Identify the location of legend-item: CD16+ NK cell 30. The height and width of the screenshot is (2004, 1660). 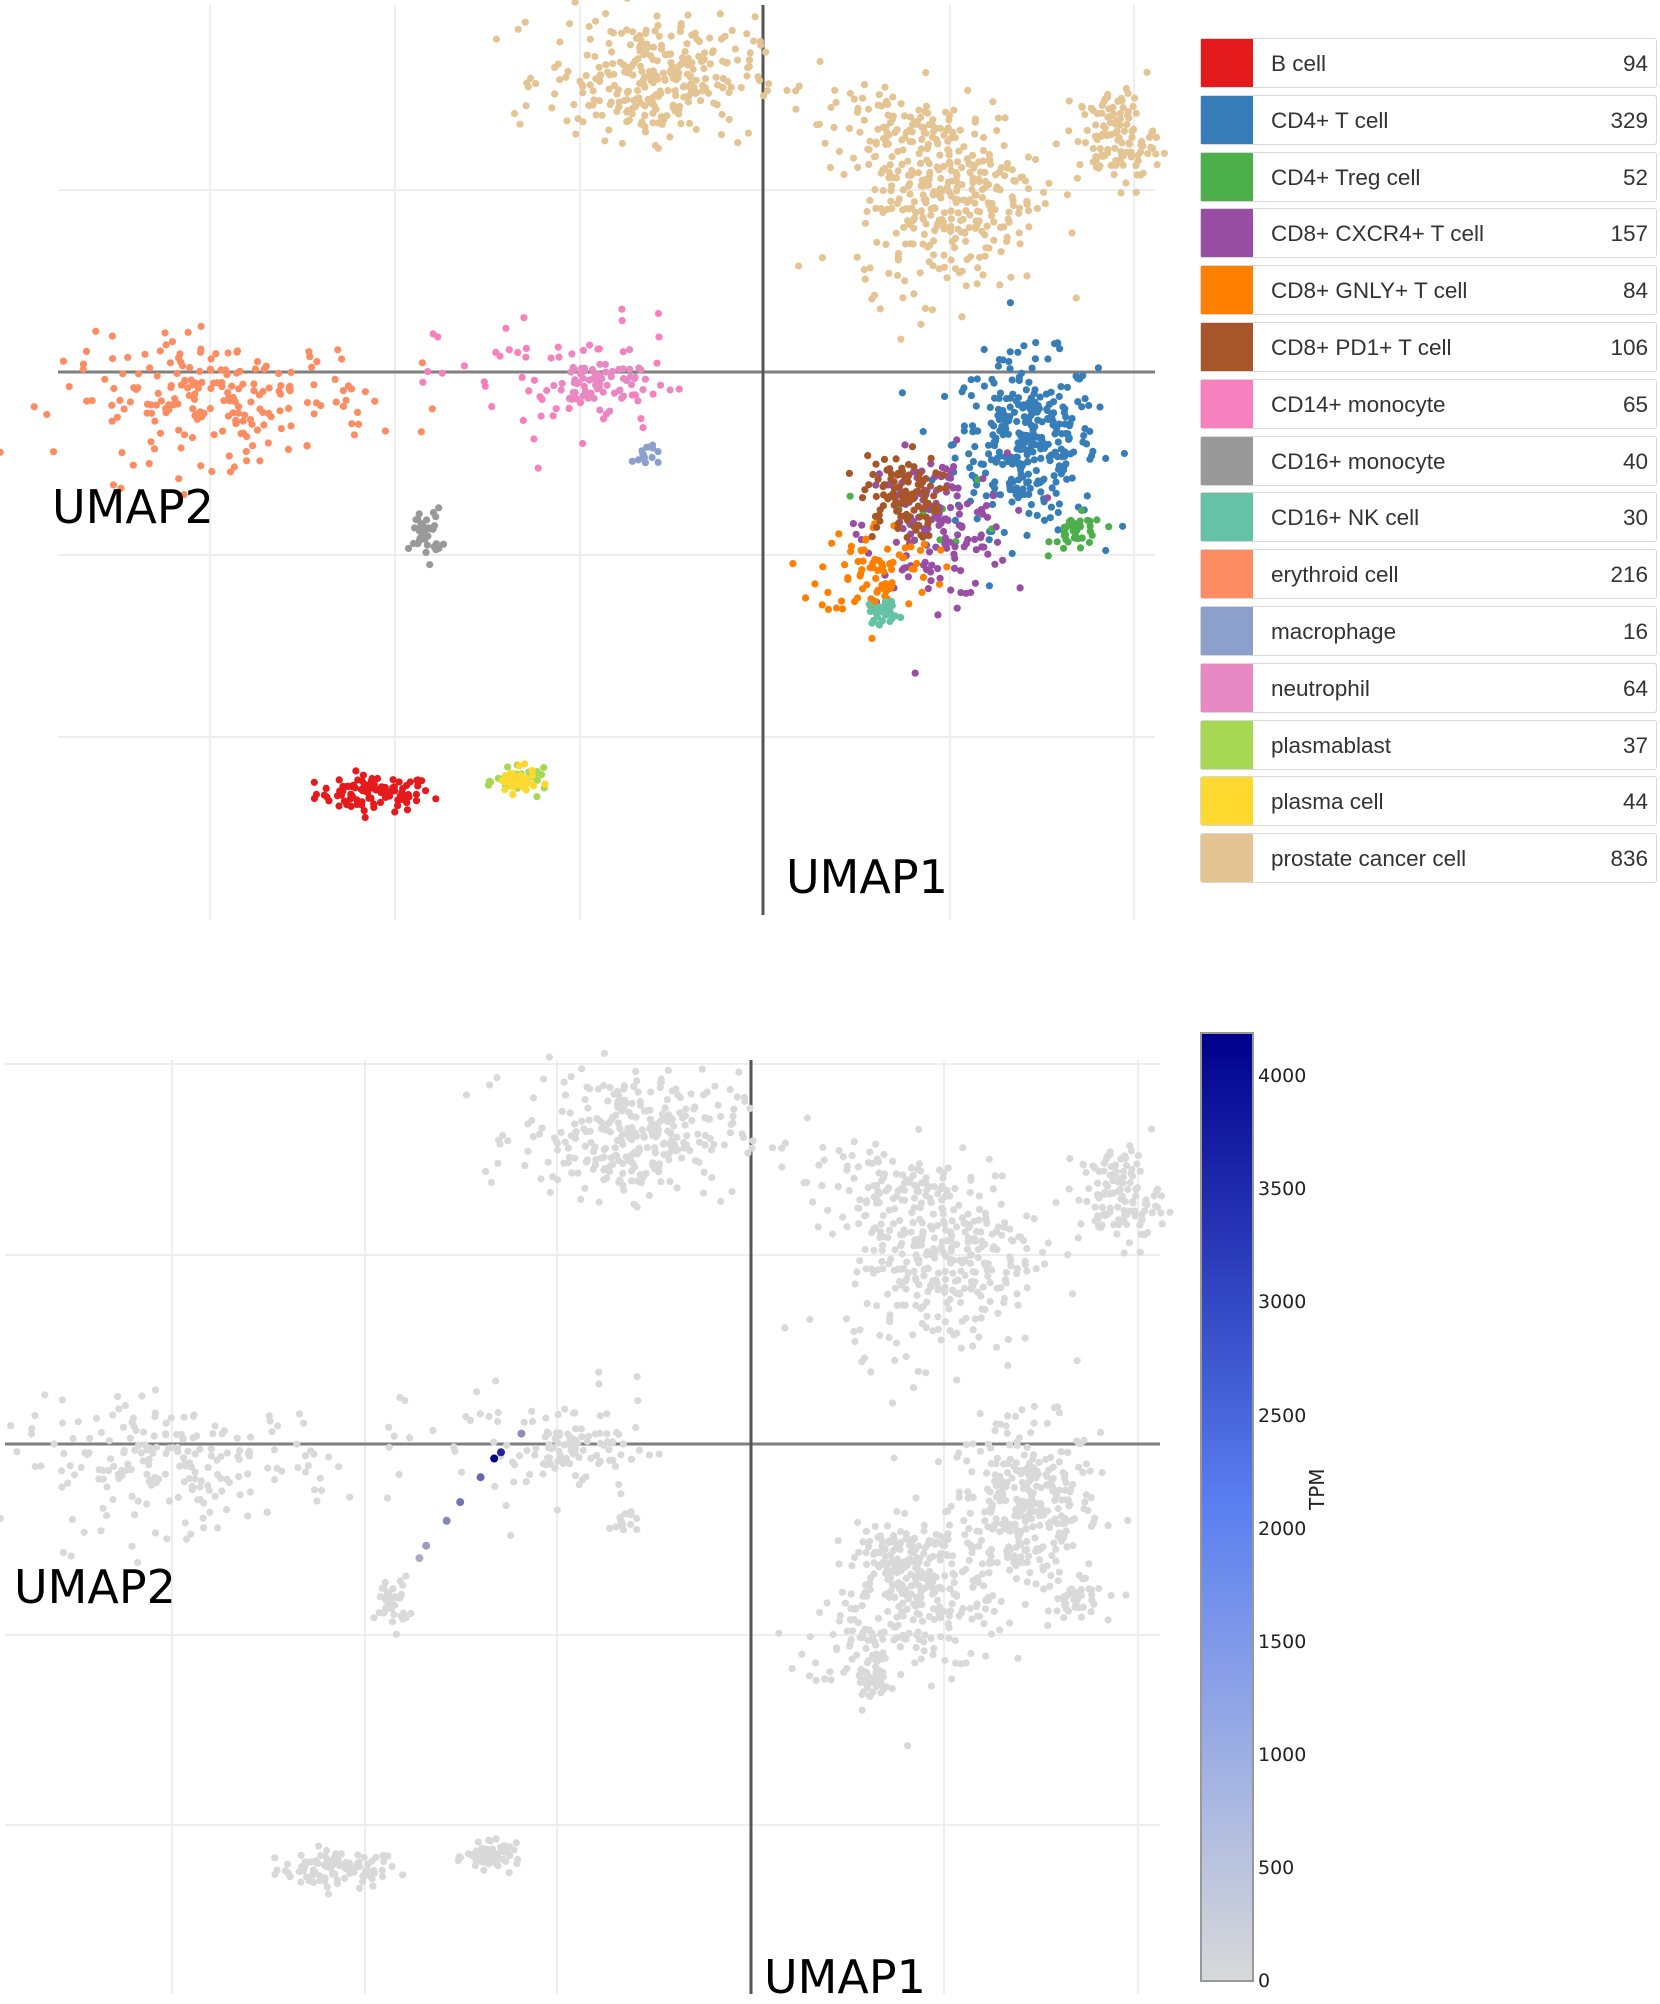
(1428, 517).